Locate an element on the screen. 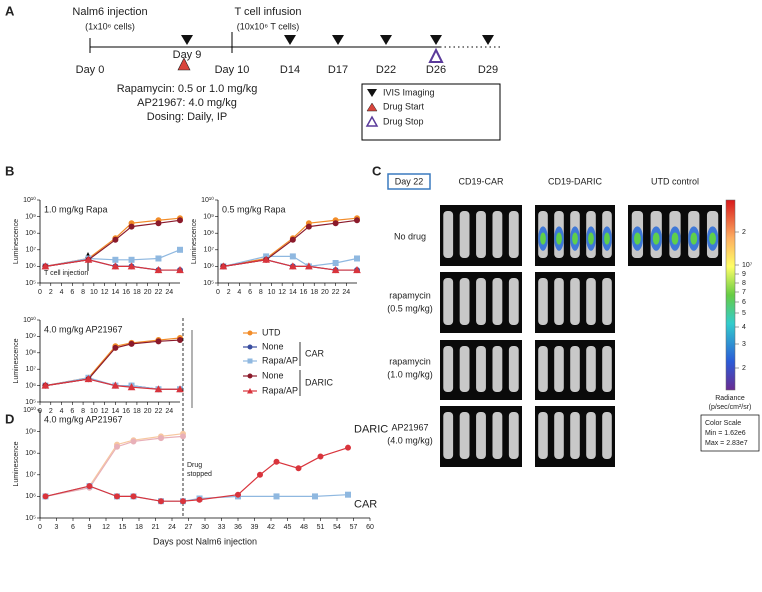 This screenshot has height=592, width=762. color-bar-label: 2 is located at coordinates (744, 232).